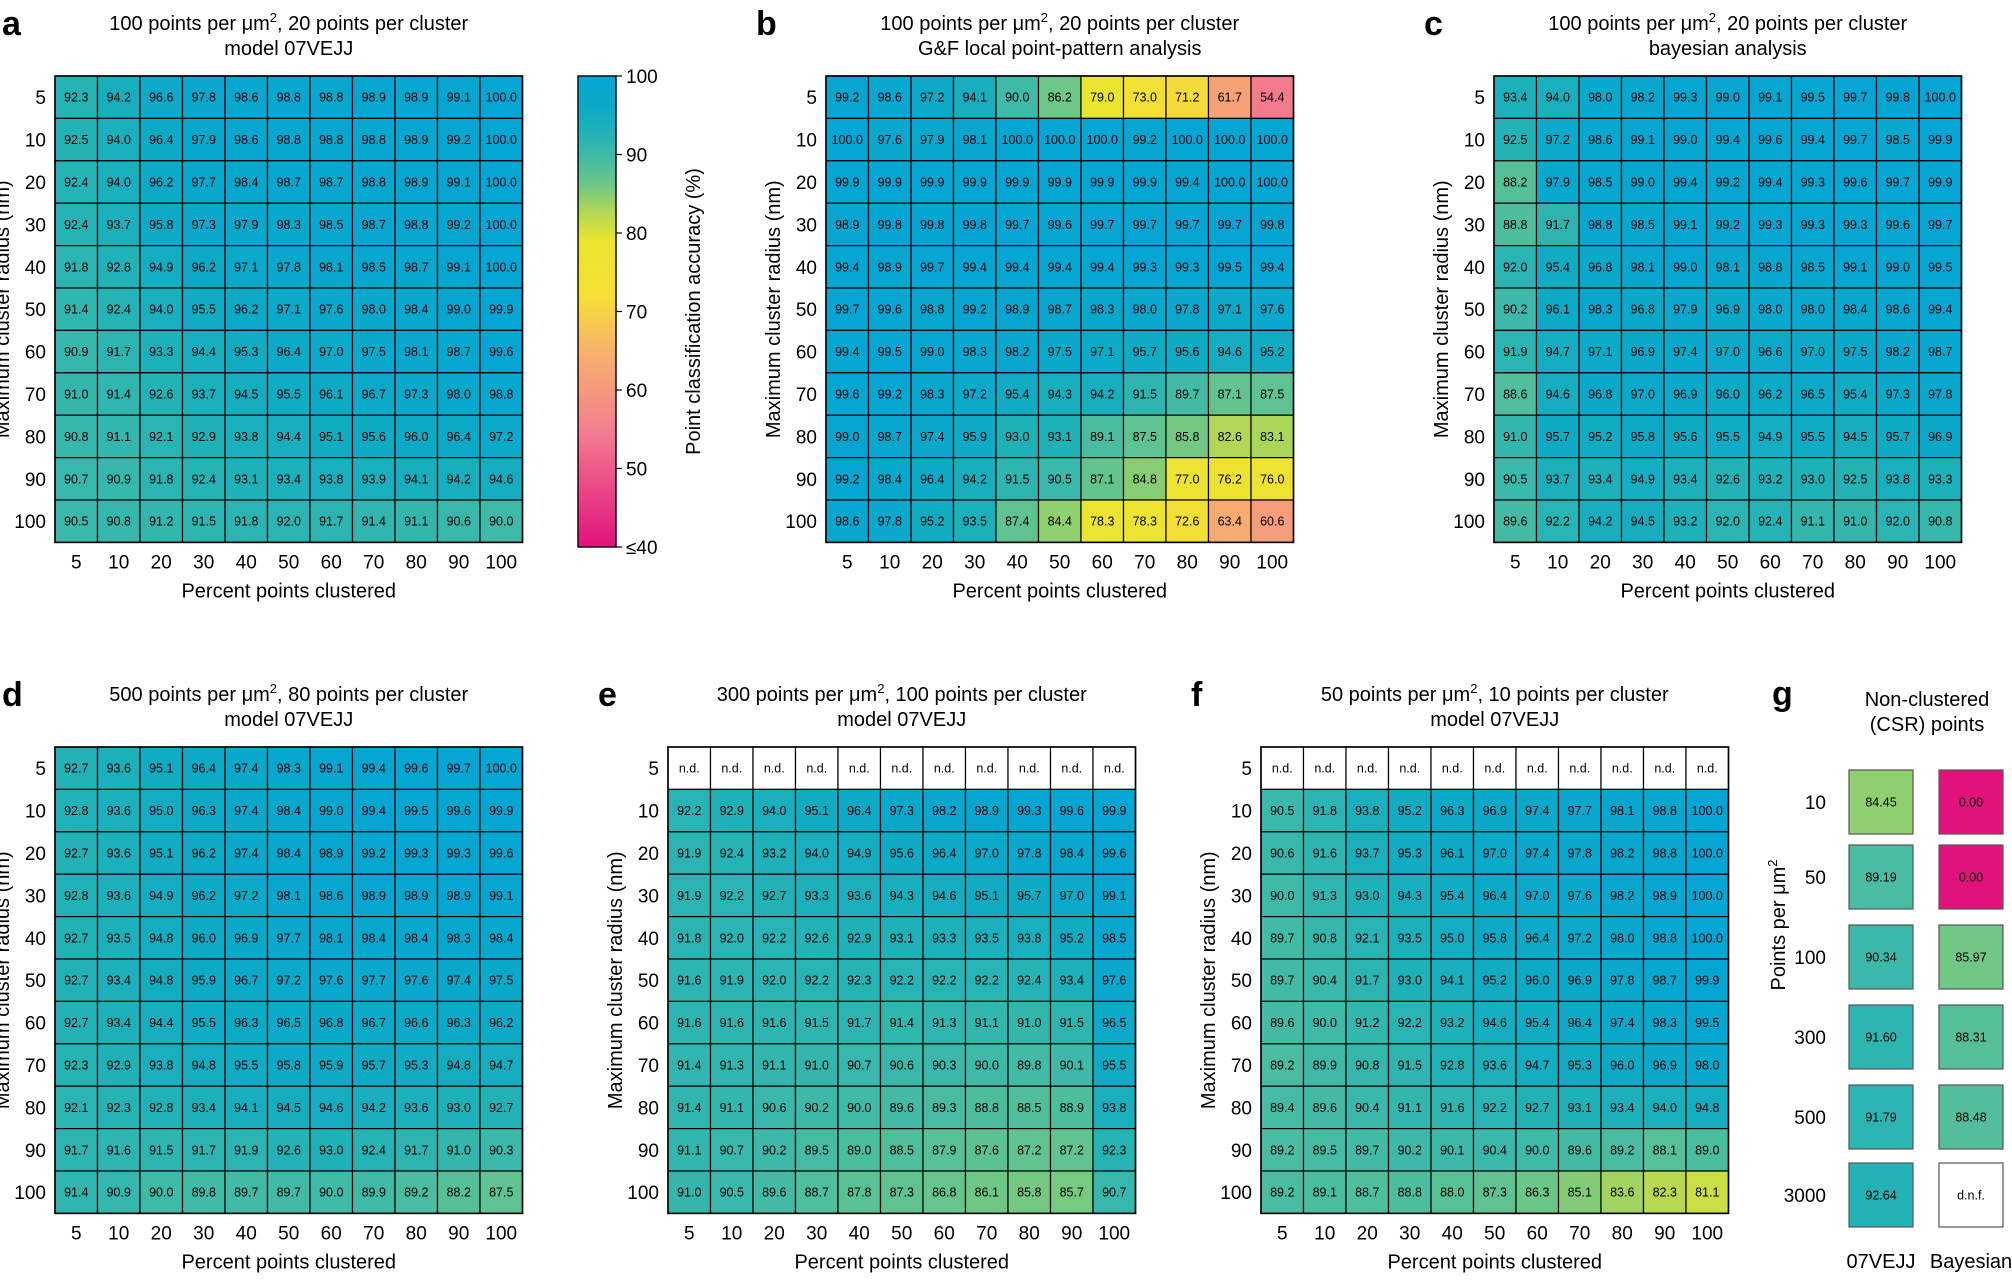 Image resolution: width=2012 pixels, height=1282 pixels. I want to click on y-tick-label: 10, so click(35, 141).